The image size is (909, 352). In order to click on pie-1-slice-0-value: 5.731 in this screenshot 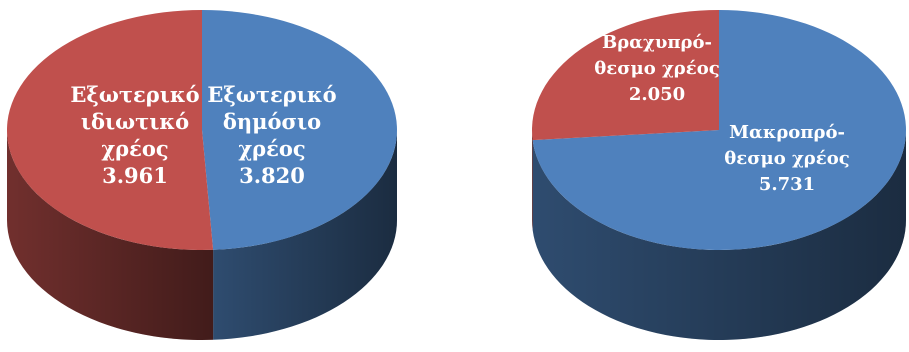, I will do `click(787, 184)`.